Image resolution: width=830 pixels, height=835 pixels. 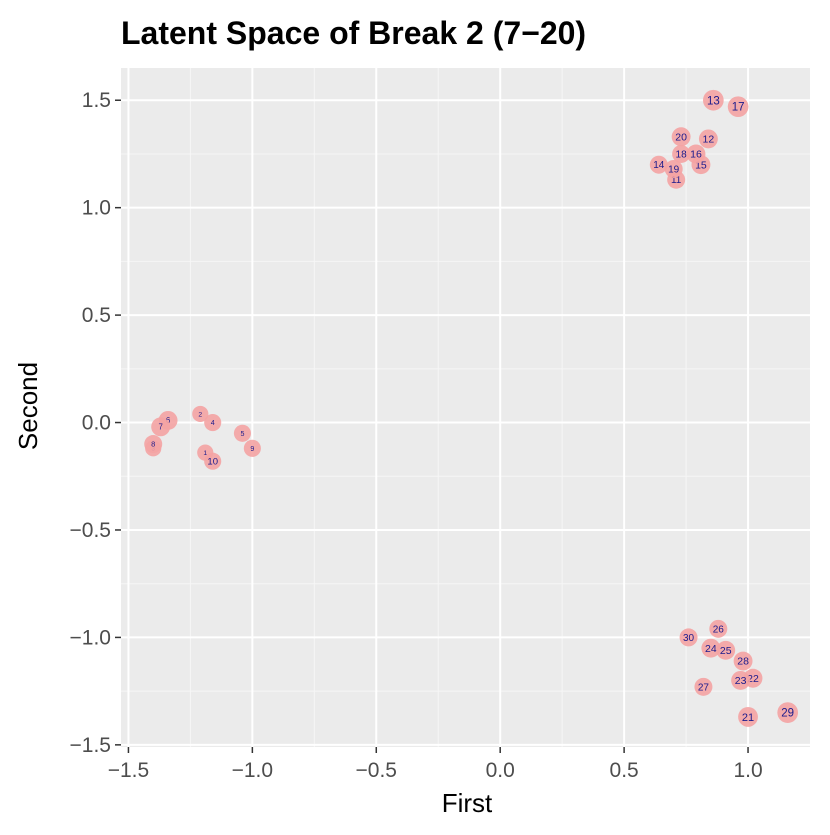 I want to click on y-tick-label: 1.0, so click(x=96, y=208).